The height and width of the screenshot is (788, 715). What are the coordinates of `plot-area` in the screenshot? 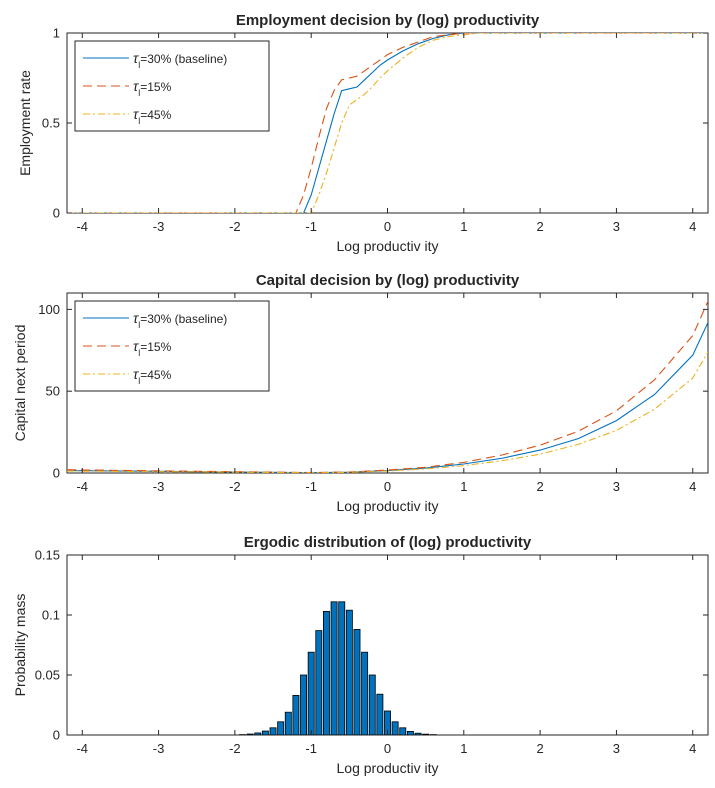 It's located at (338, 668).